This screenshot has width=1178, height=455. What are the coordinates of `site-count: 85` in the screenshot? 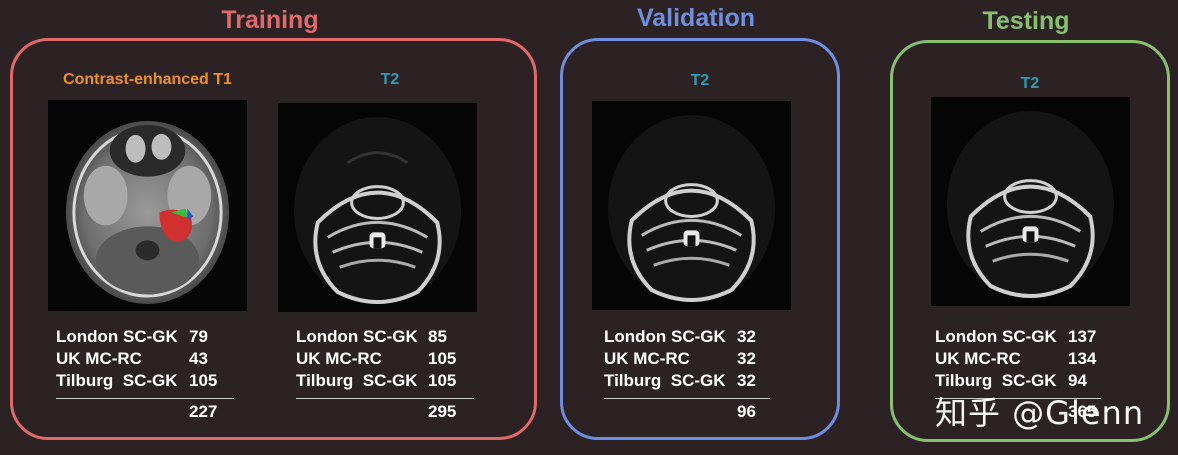 It's located at (437, 336).